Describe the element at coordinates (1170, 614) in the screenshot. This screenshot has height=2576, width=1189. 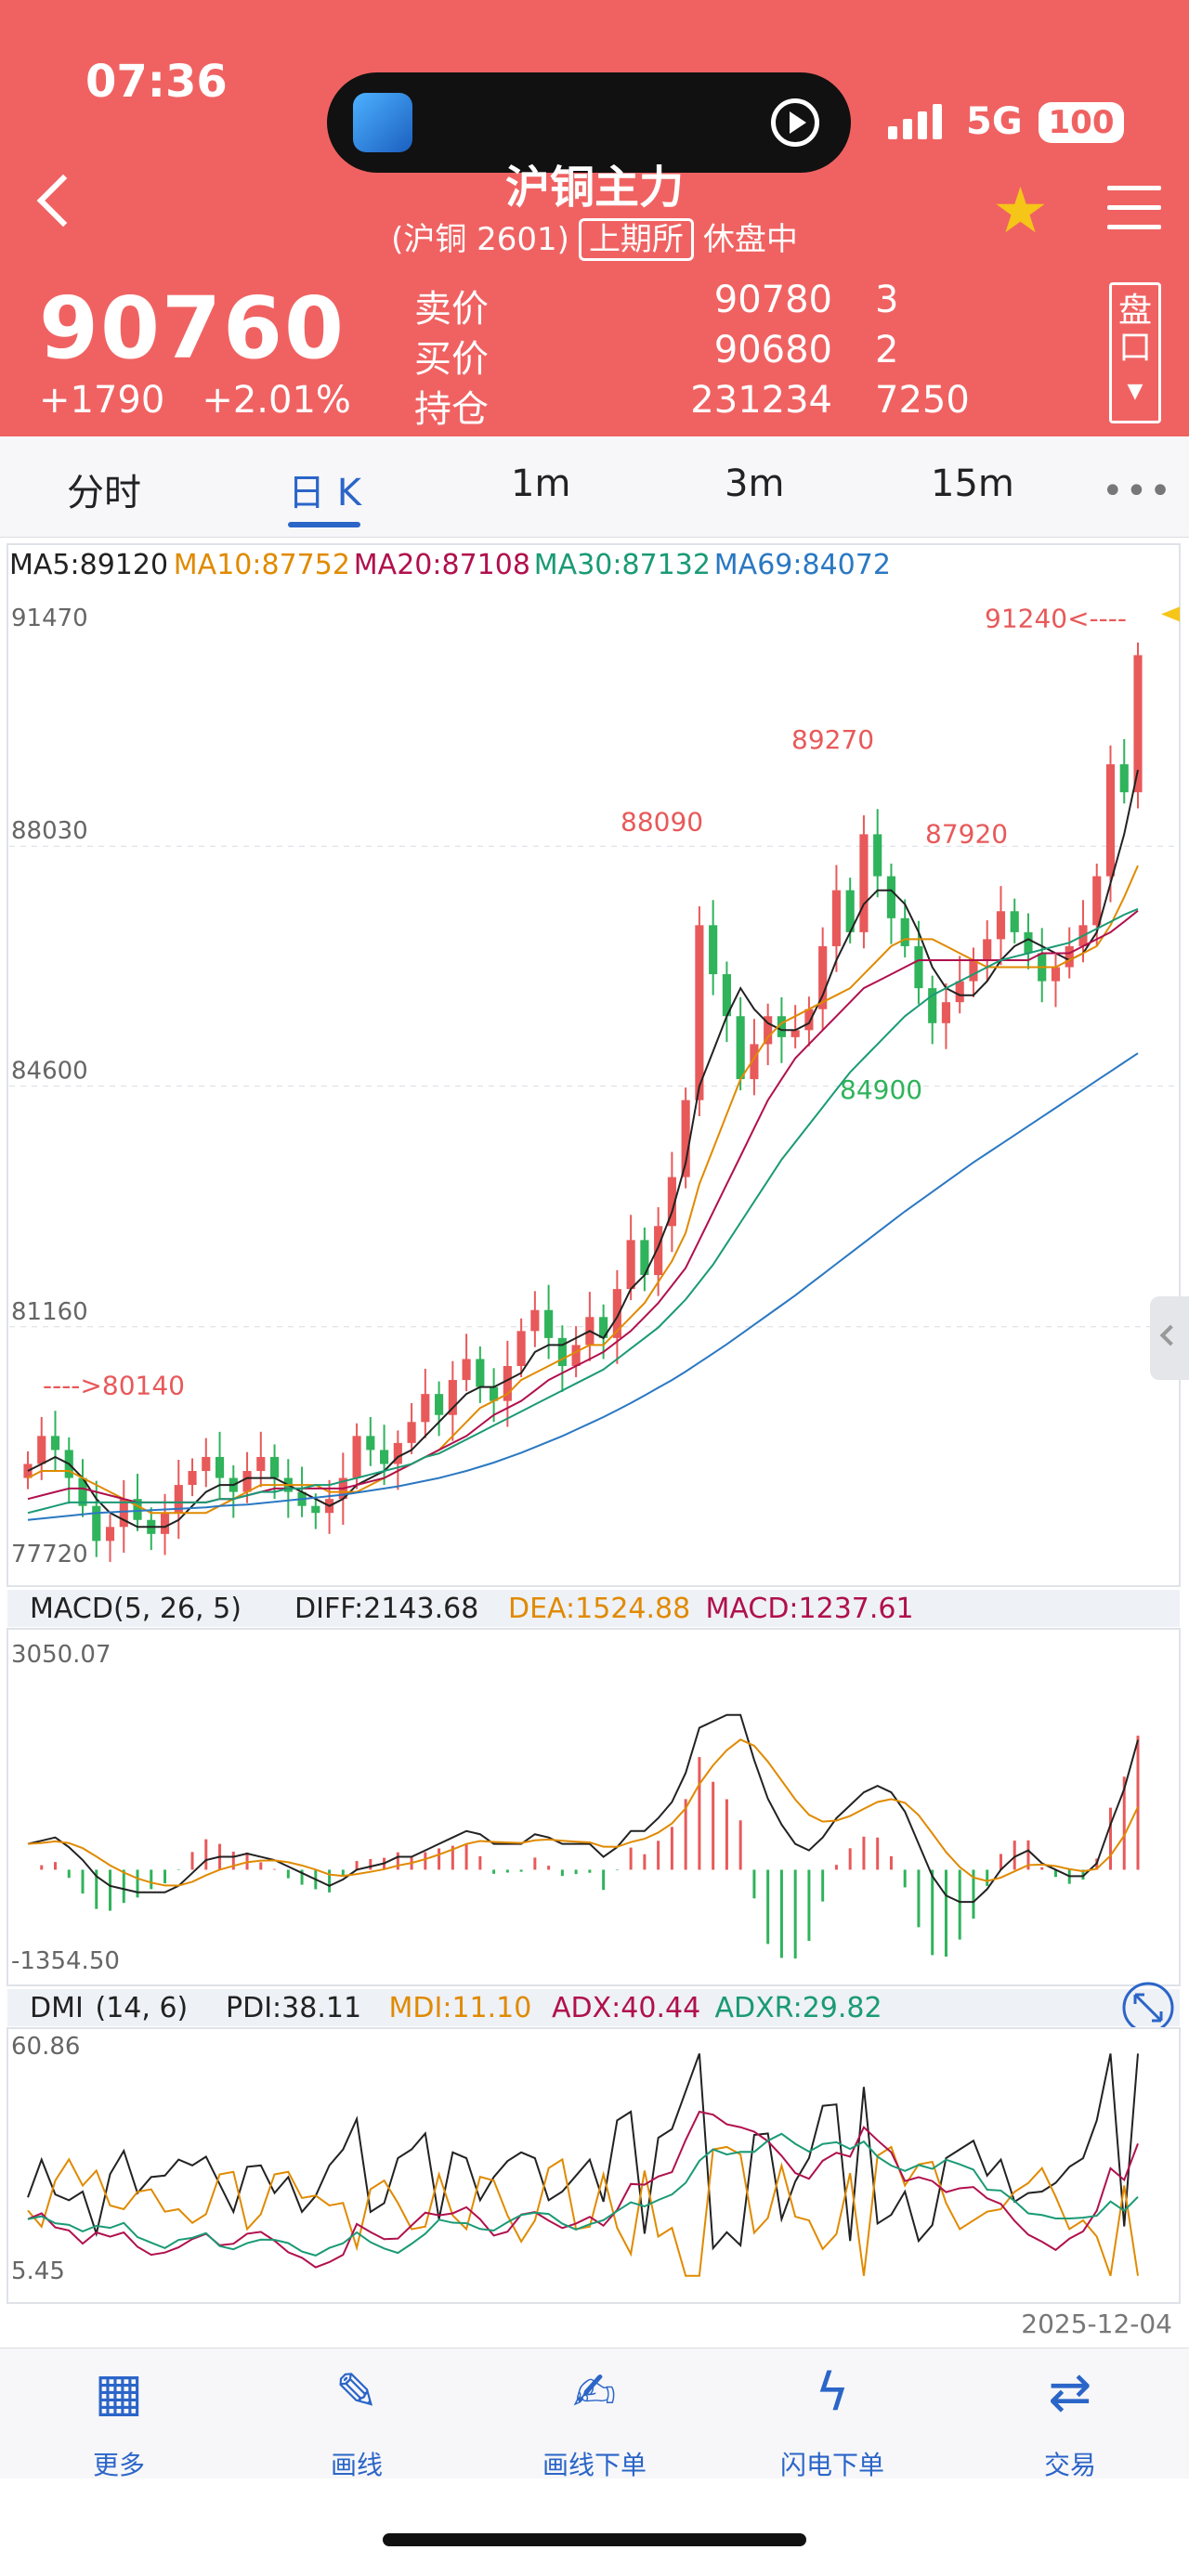
I see `current-price-marker` at that location.